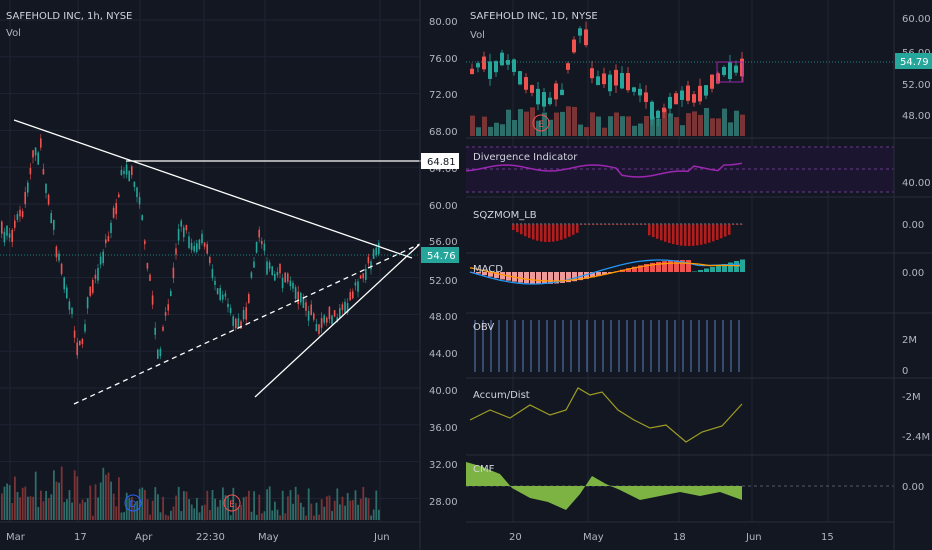 The width and height of the screenshot is (932, 550). What do you see at coordinates (593, 537) in the screenshot?
I see `right-time-tick: May` at bounding box center [593, 537].